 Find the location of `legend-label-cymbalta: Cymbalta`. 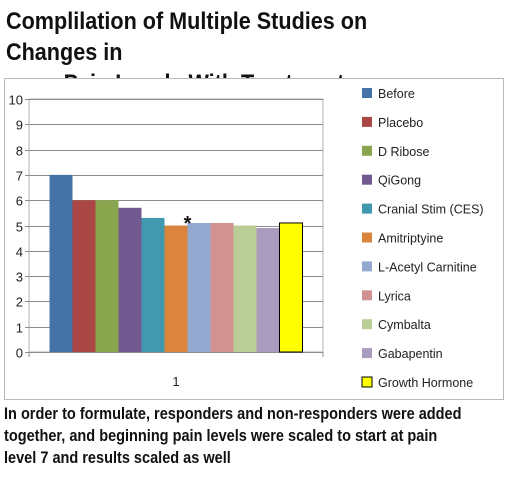

legend-label-cymbalta: Cymbalta is located at coordinates (404, 325).